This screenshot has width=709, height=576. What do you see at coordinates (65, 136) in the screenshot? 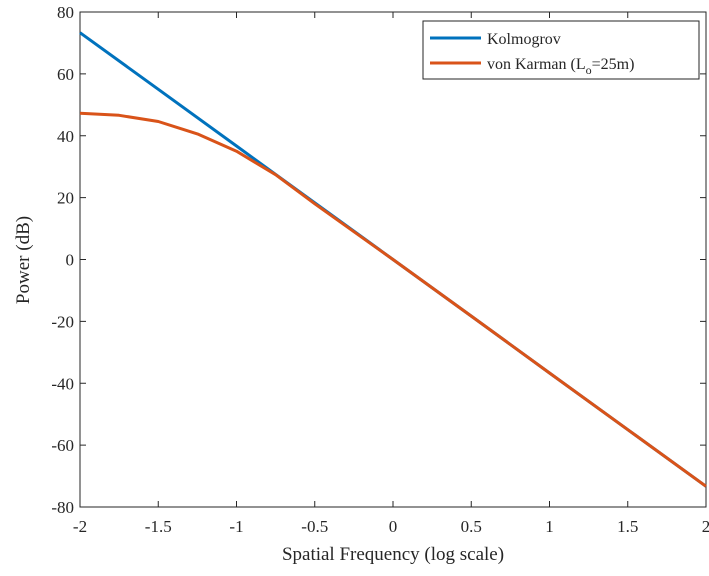
I see `y-tick-label: 40` at bounding box center [65, 136].